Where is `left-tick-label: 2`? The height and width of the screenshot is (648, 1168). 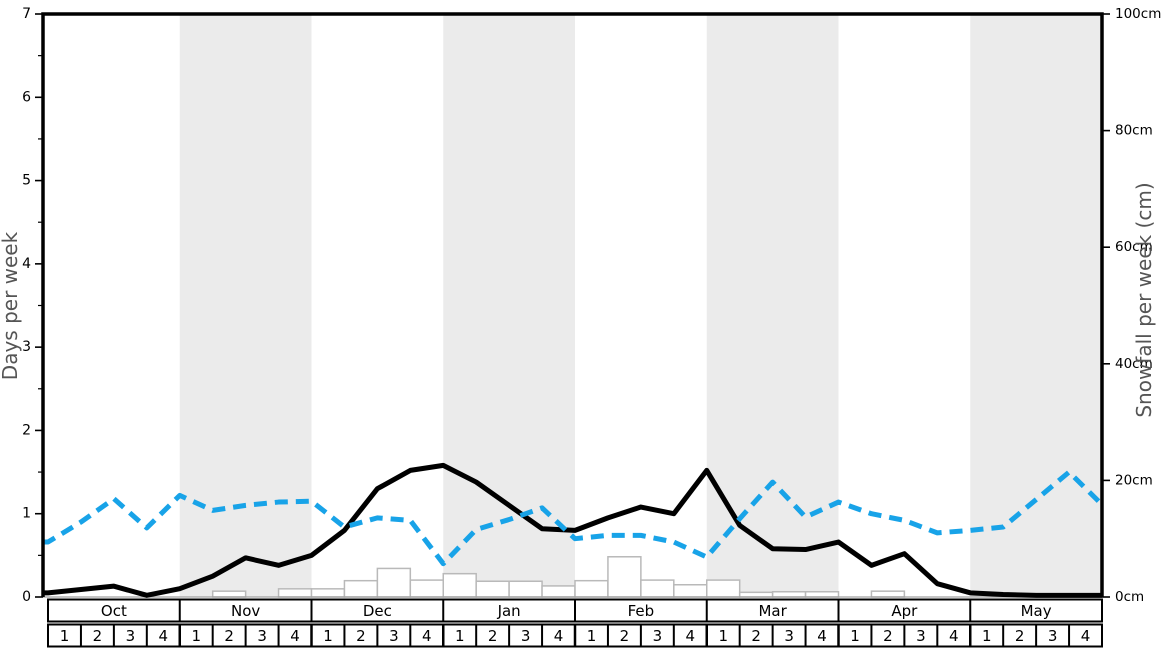
left-tick-label: 2 is located at coordinates (26, 430).